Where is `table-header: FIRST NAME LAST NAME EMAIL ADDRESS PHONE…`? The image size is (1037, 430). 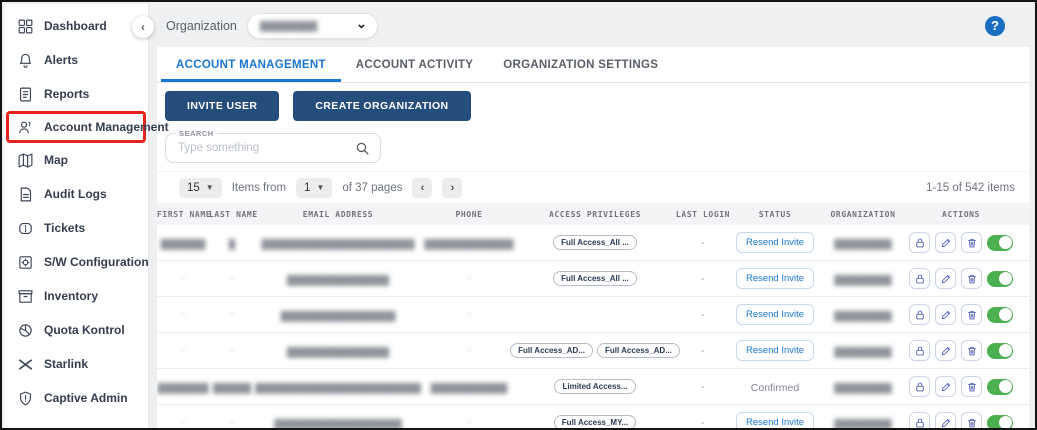
table-header: FIRST NAME LAST NAME EMAIL ADDRESS PHONE… is located at coordinates (593, 214).